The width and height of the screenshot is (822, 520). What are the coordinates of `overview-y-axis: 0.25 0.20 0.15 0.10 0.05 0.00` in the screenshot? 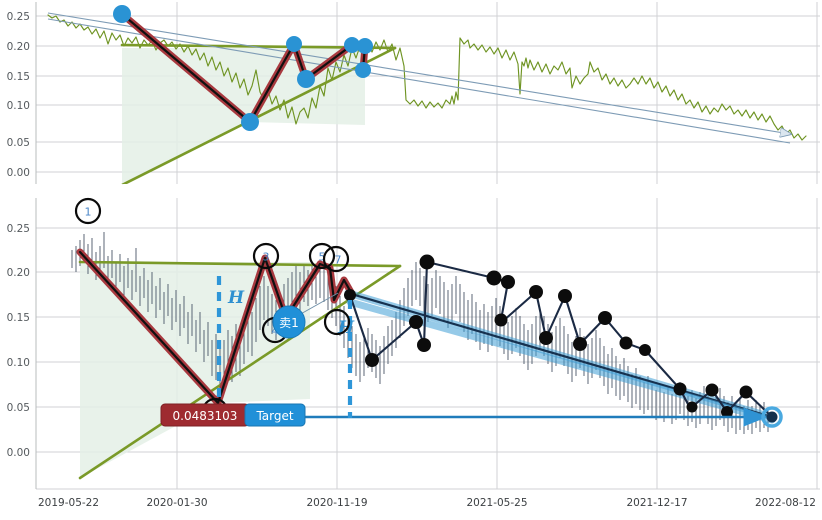 It's located at (18, 95).